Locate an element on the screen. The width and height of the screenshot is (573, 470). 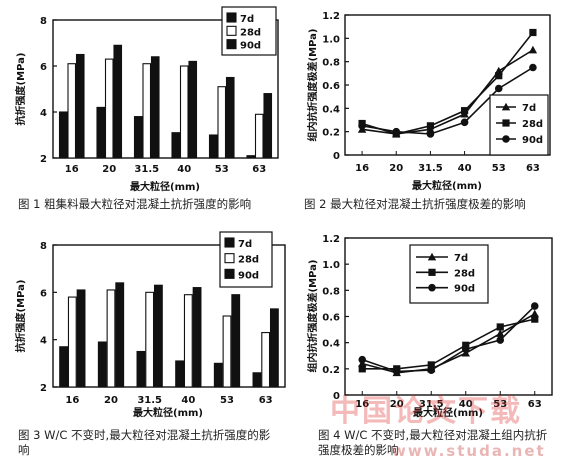
chart4-line-90d is located at coordinates (448, 339).